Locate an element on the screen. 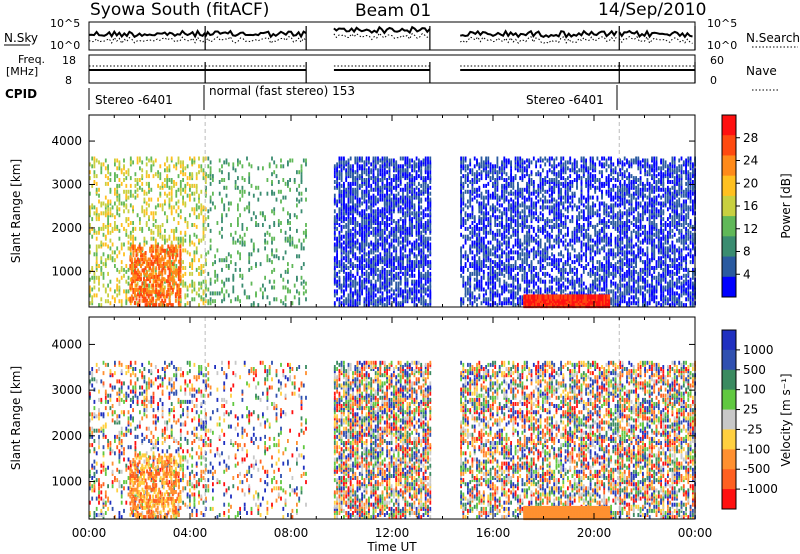 The height and width of the screenshot is (554, 800). nsearch-line is located at coordinates (255, 40).